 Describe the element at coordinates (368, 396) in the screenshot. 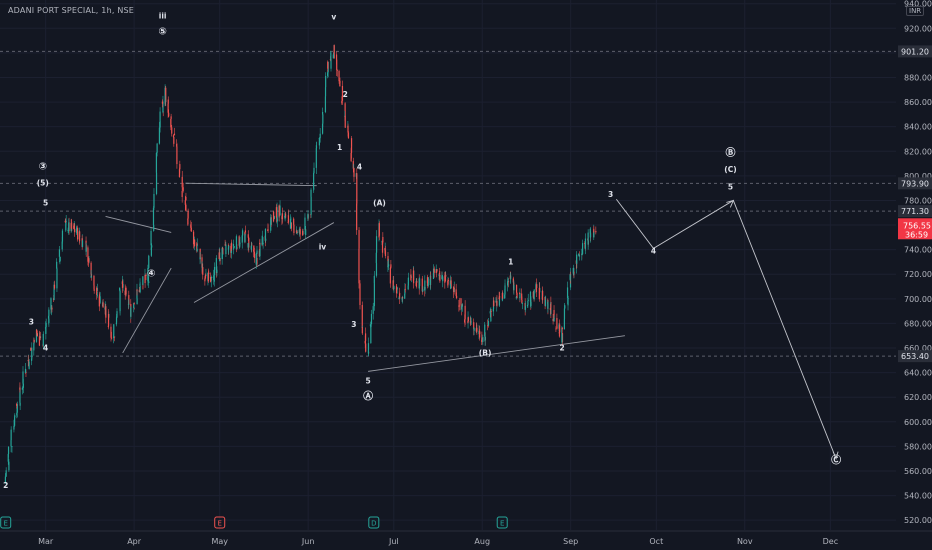

I see `wave-label: Ⓐ` at that location.